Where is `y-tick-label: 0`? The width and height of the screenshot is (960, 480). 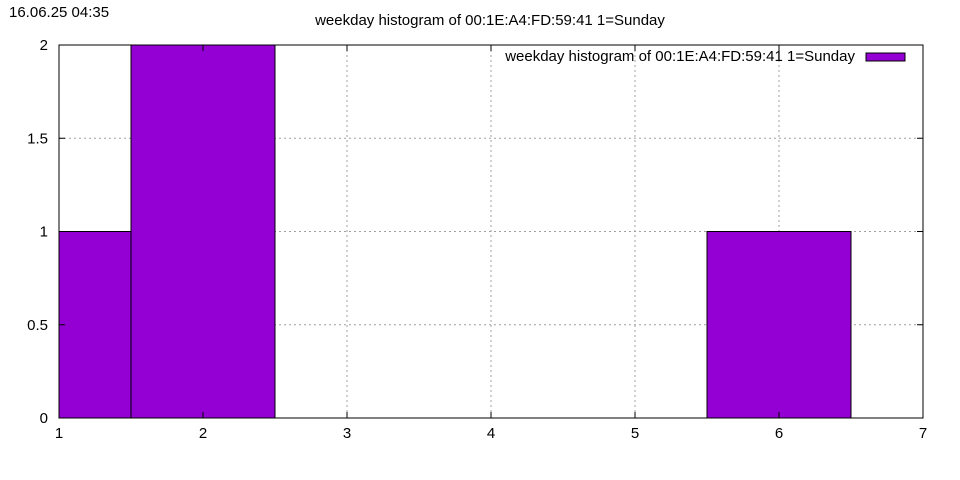 y-tick-label: 0 is located at coordinates (44, 418).